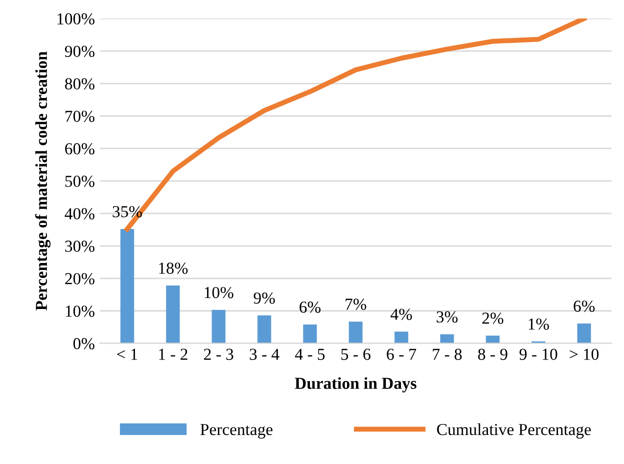 This screenshot has height=464, width=624. Describe the element at coordinates (355, 384) in the screenshot. I see `x-axis-title: Duration in Days` at that location.